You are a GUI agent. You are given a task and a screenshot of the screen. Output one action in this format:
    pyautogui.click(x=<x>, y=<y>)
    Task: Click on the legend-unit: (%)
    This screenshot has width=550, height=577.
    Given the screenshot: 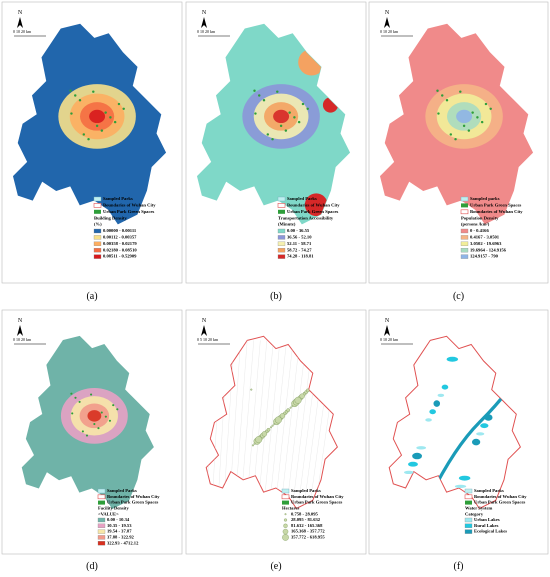 What is the action you would take?
    pyautogui.click(x=98, y=224)
    